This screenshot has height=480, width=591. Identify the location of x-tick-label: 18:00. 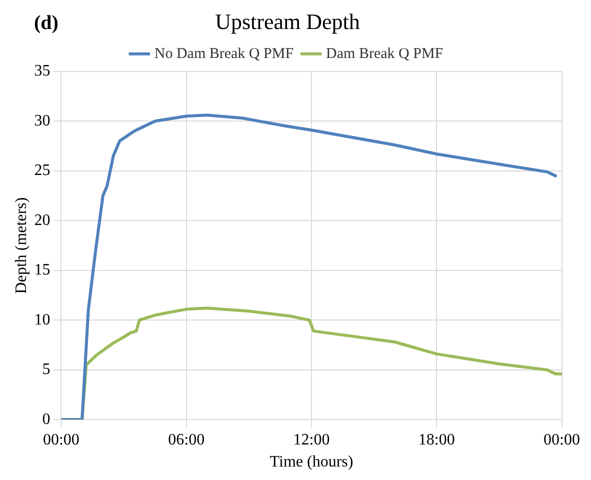
(436, 439).